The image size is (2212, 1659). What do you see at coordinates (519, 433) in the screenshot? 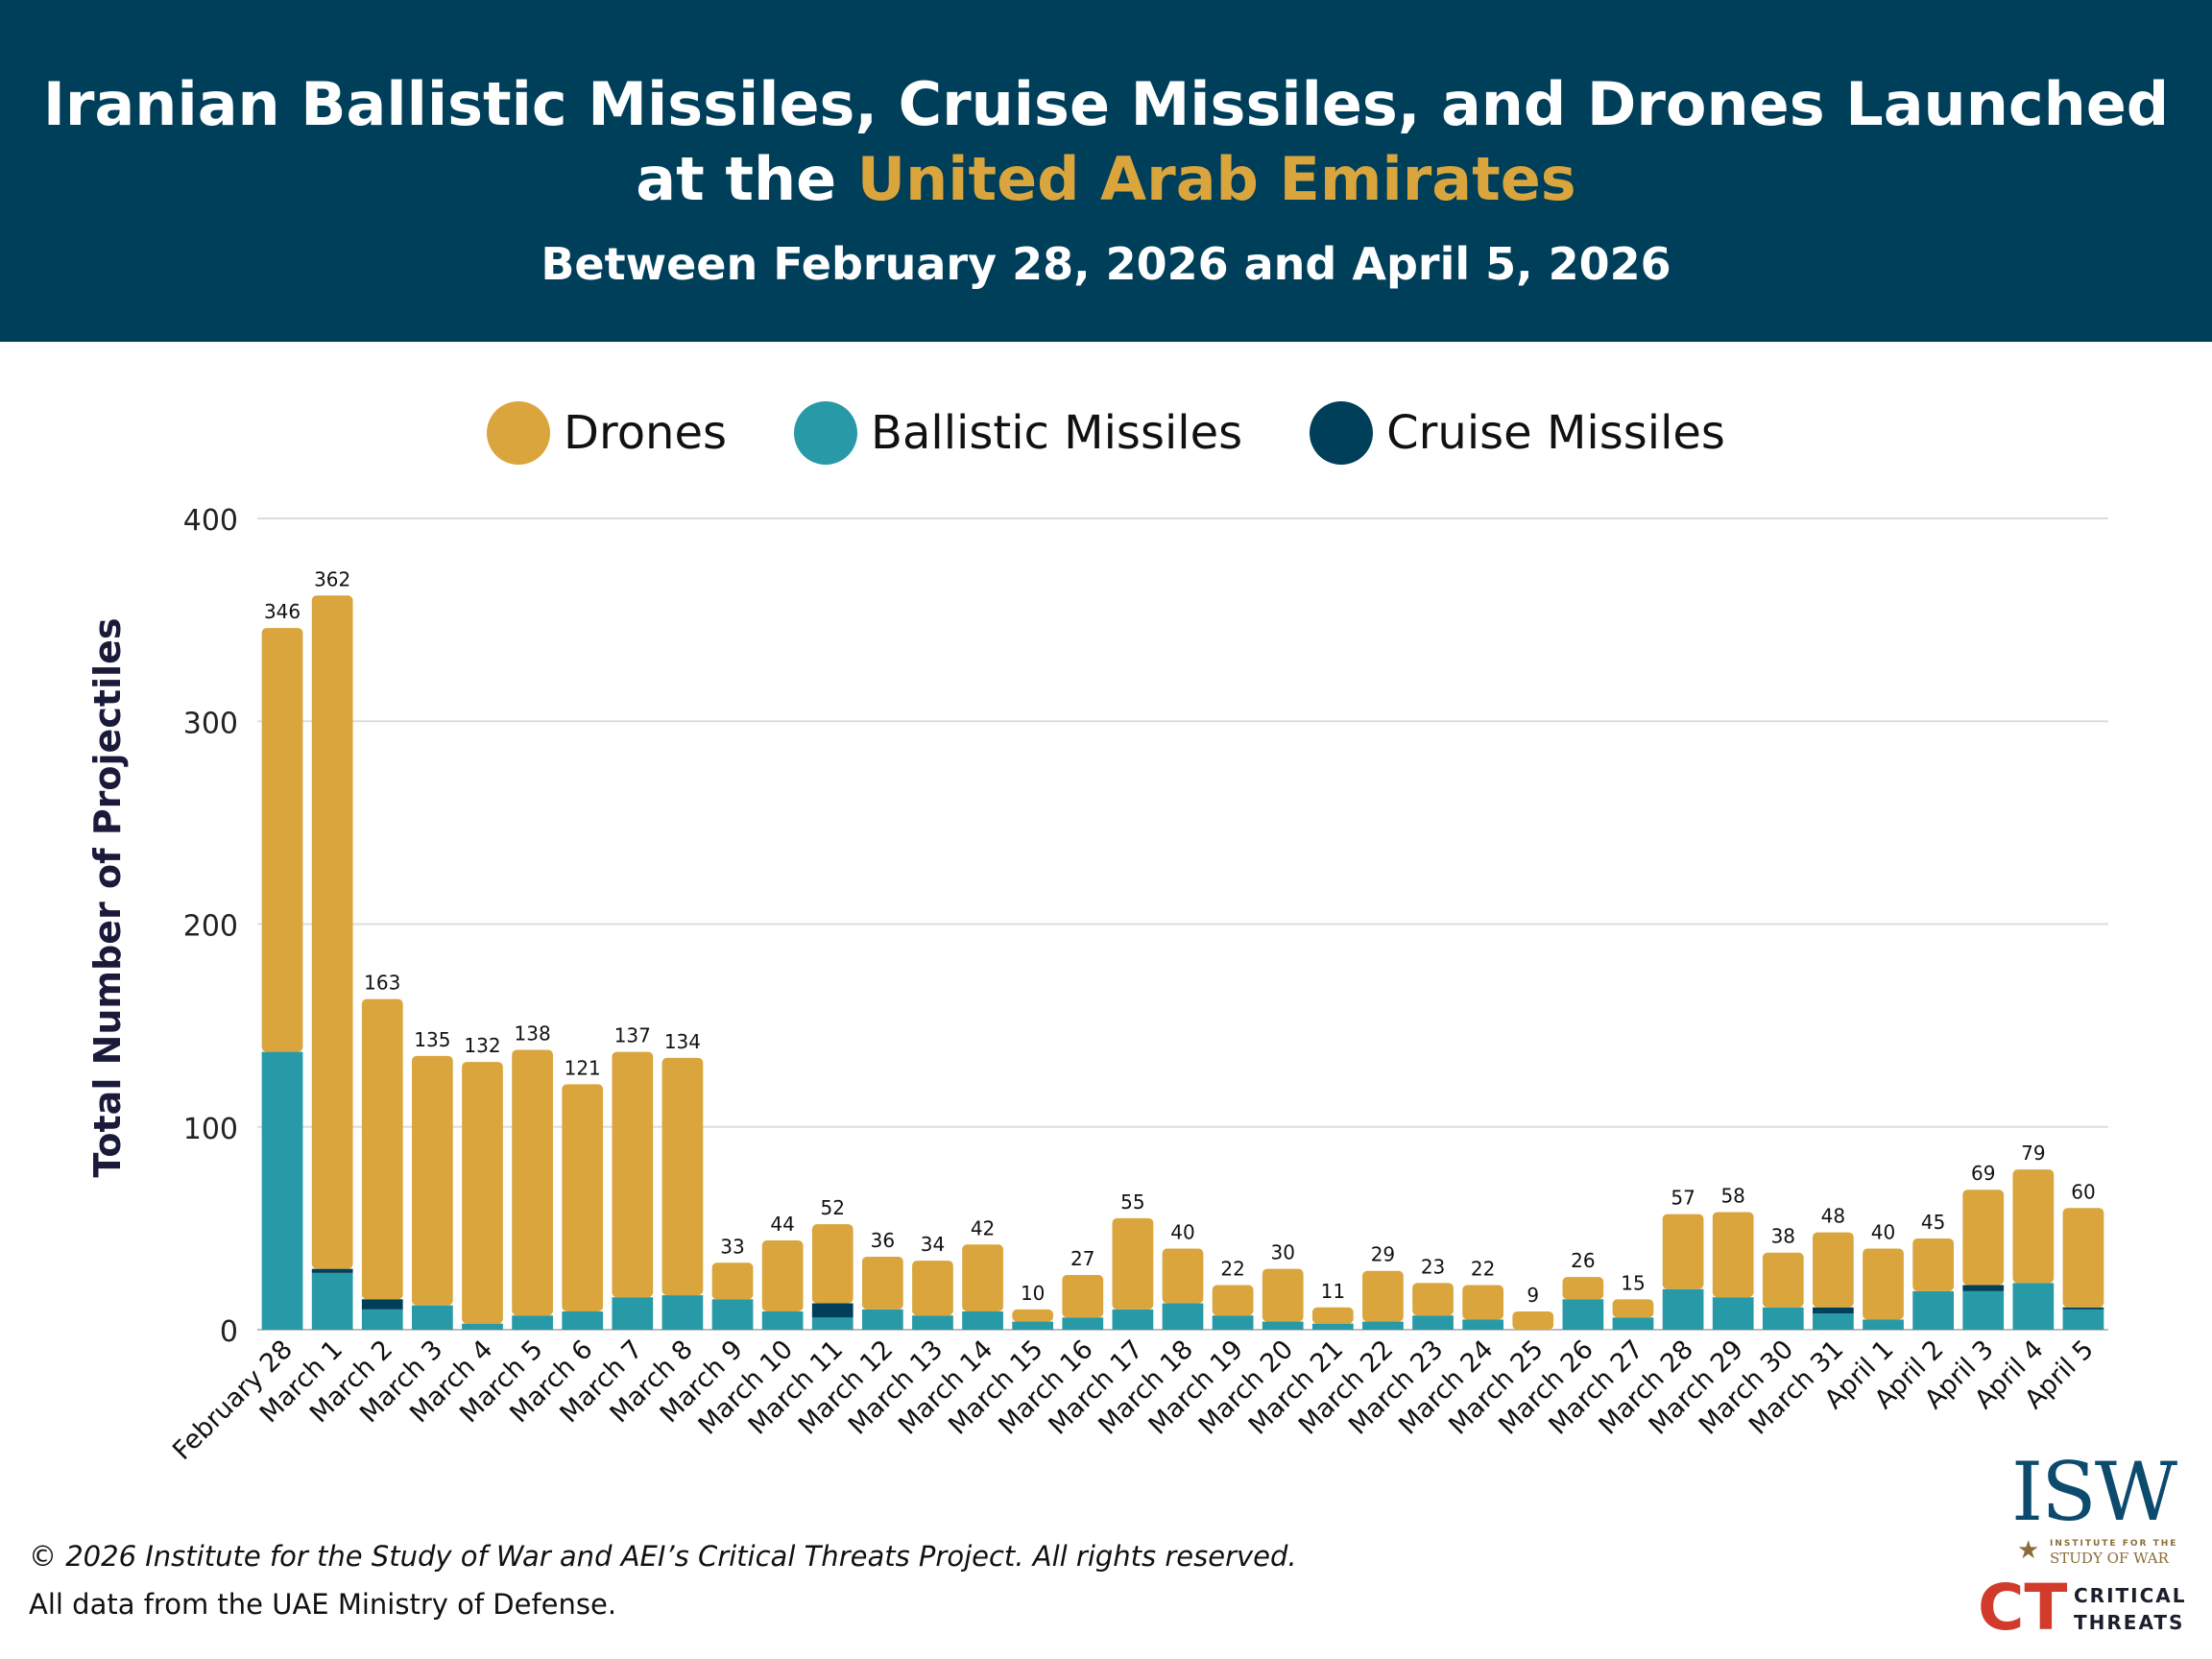
I see `legend-swatch-drones` at bounding box center [519, 433].